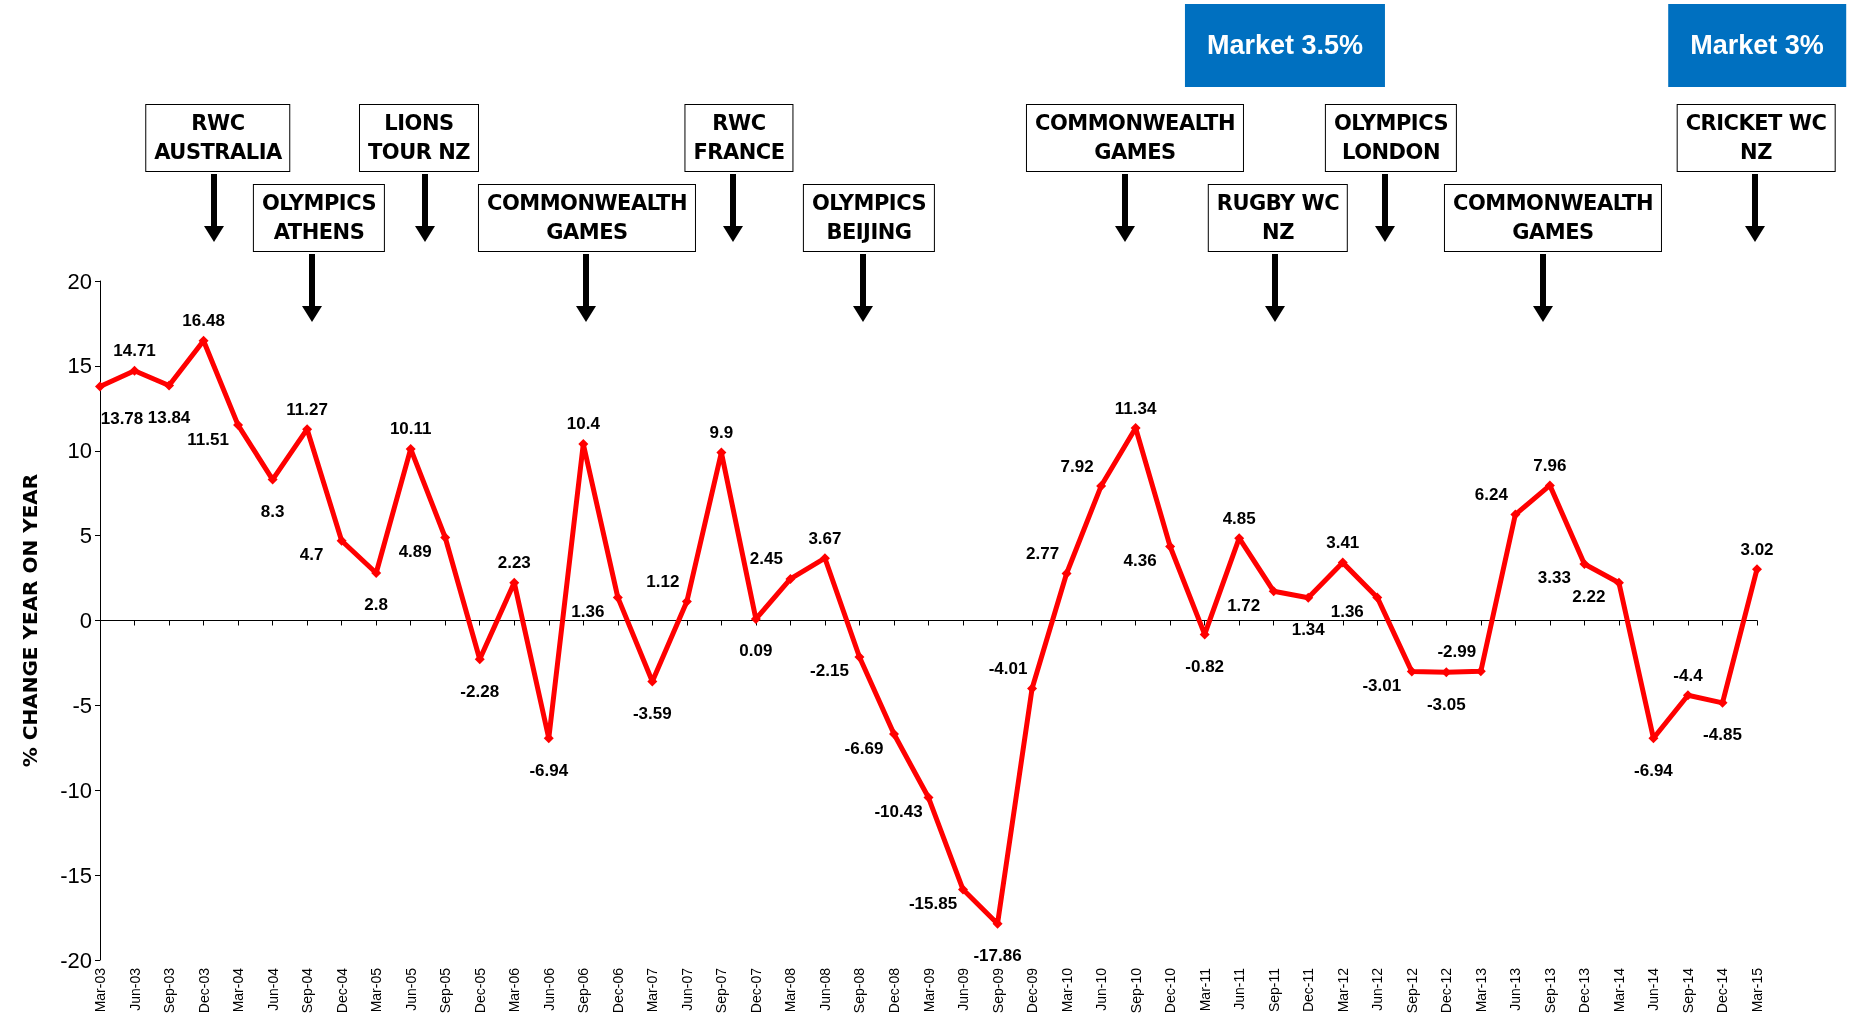 The width and height of the screenshot is (1852, 1032). Describe the element at coordinates (1391, 138) in the screenshot. I see `text: OLYMPICS LONDON` at that location.